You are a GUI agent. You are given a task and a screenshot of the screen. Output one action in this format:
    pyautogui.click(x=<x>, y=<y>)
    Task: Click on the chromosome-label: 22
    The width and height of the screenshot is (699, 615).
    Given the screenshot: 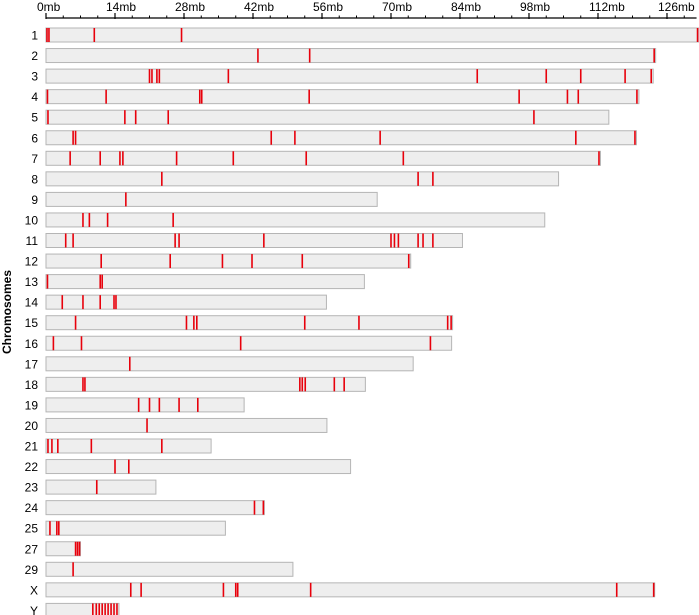 What is the action you would take?
    pyautogui.click(x=32, y=467)
    